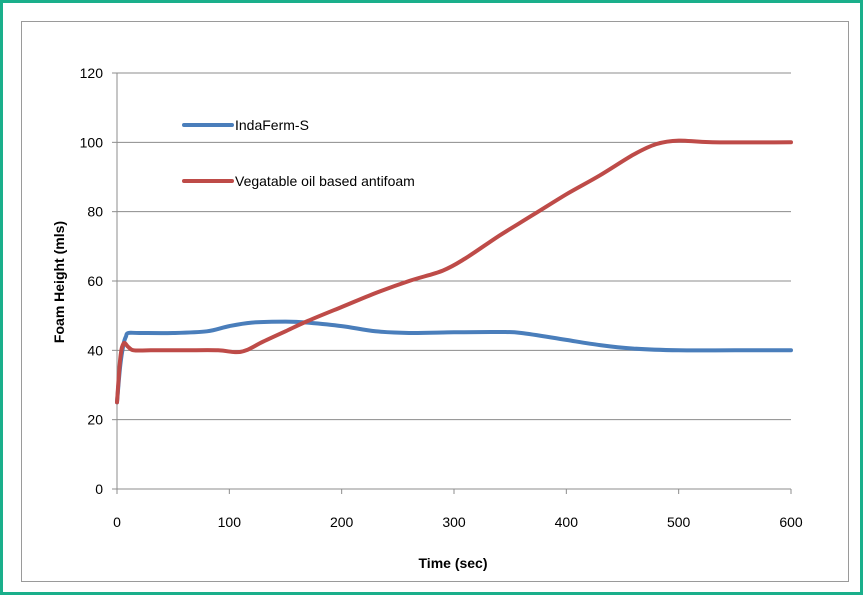  I want to click on x-tick-label: 0, so click(117, 522).